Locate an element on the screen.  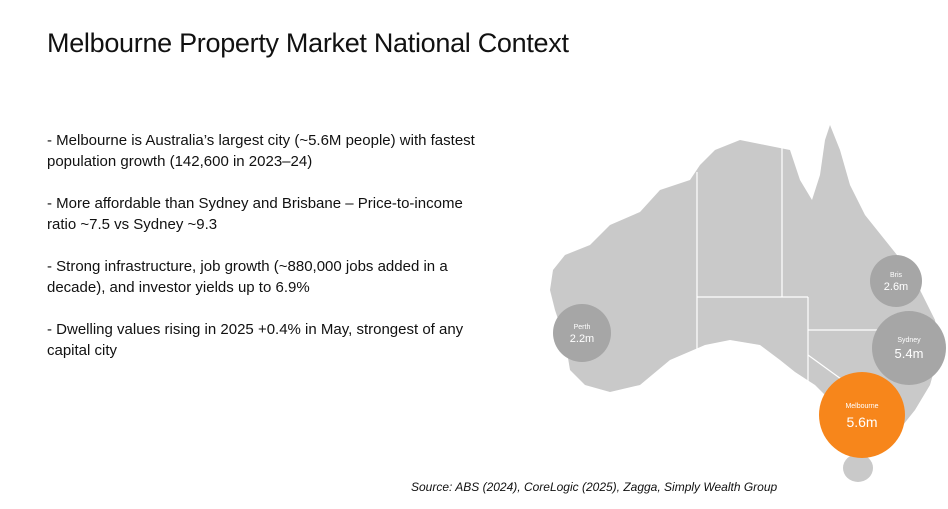
bubble: Sydney 5.4m is located at coordinates (909, 348).